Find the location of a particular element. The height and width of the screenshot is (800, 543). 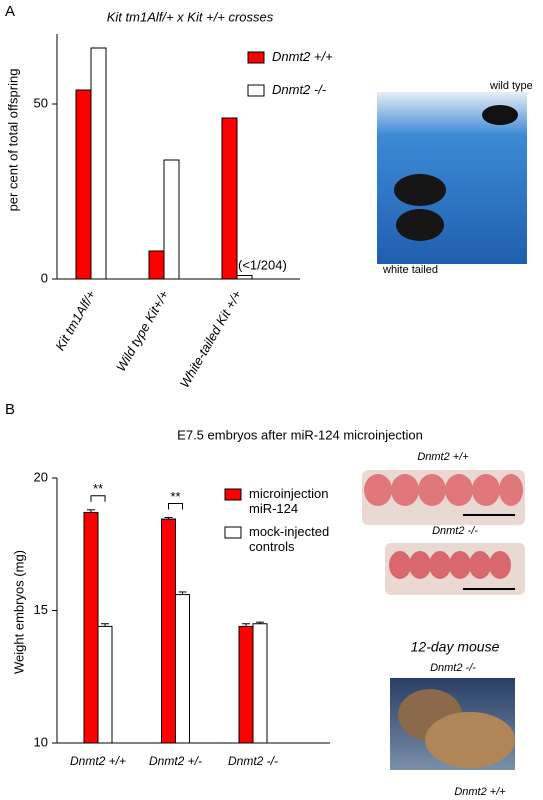

legend-label: Dnmt2 -/- is located at coordinates (299, 89).